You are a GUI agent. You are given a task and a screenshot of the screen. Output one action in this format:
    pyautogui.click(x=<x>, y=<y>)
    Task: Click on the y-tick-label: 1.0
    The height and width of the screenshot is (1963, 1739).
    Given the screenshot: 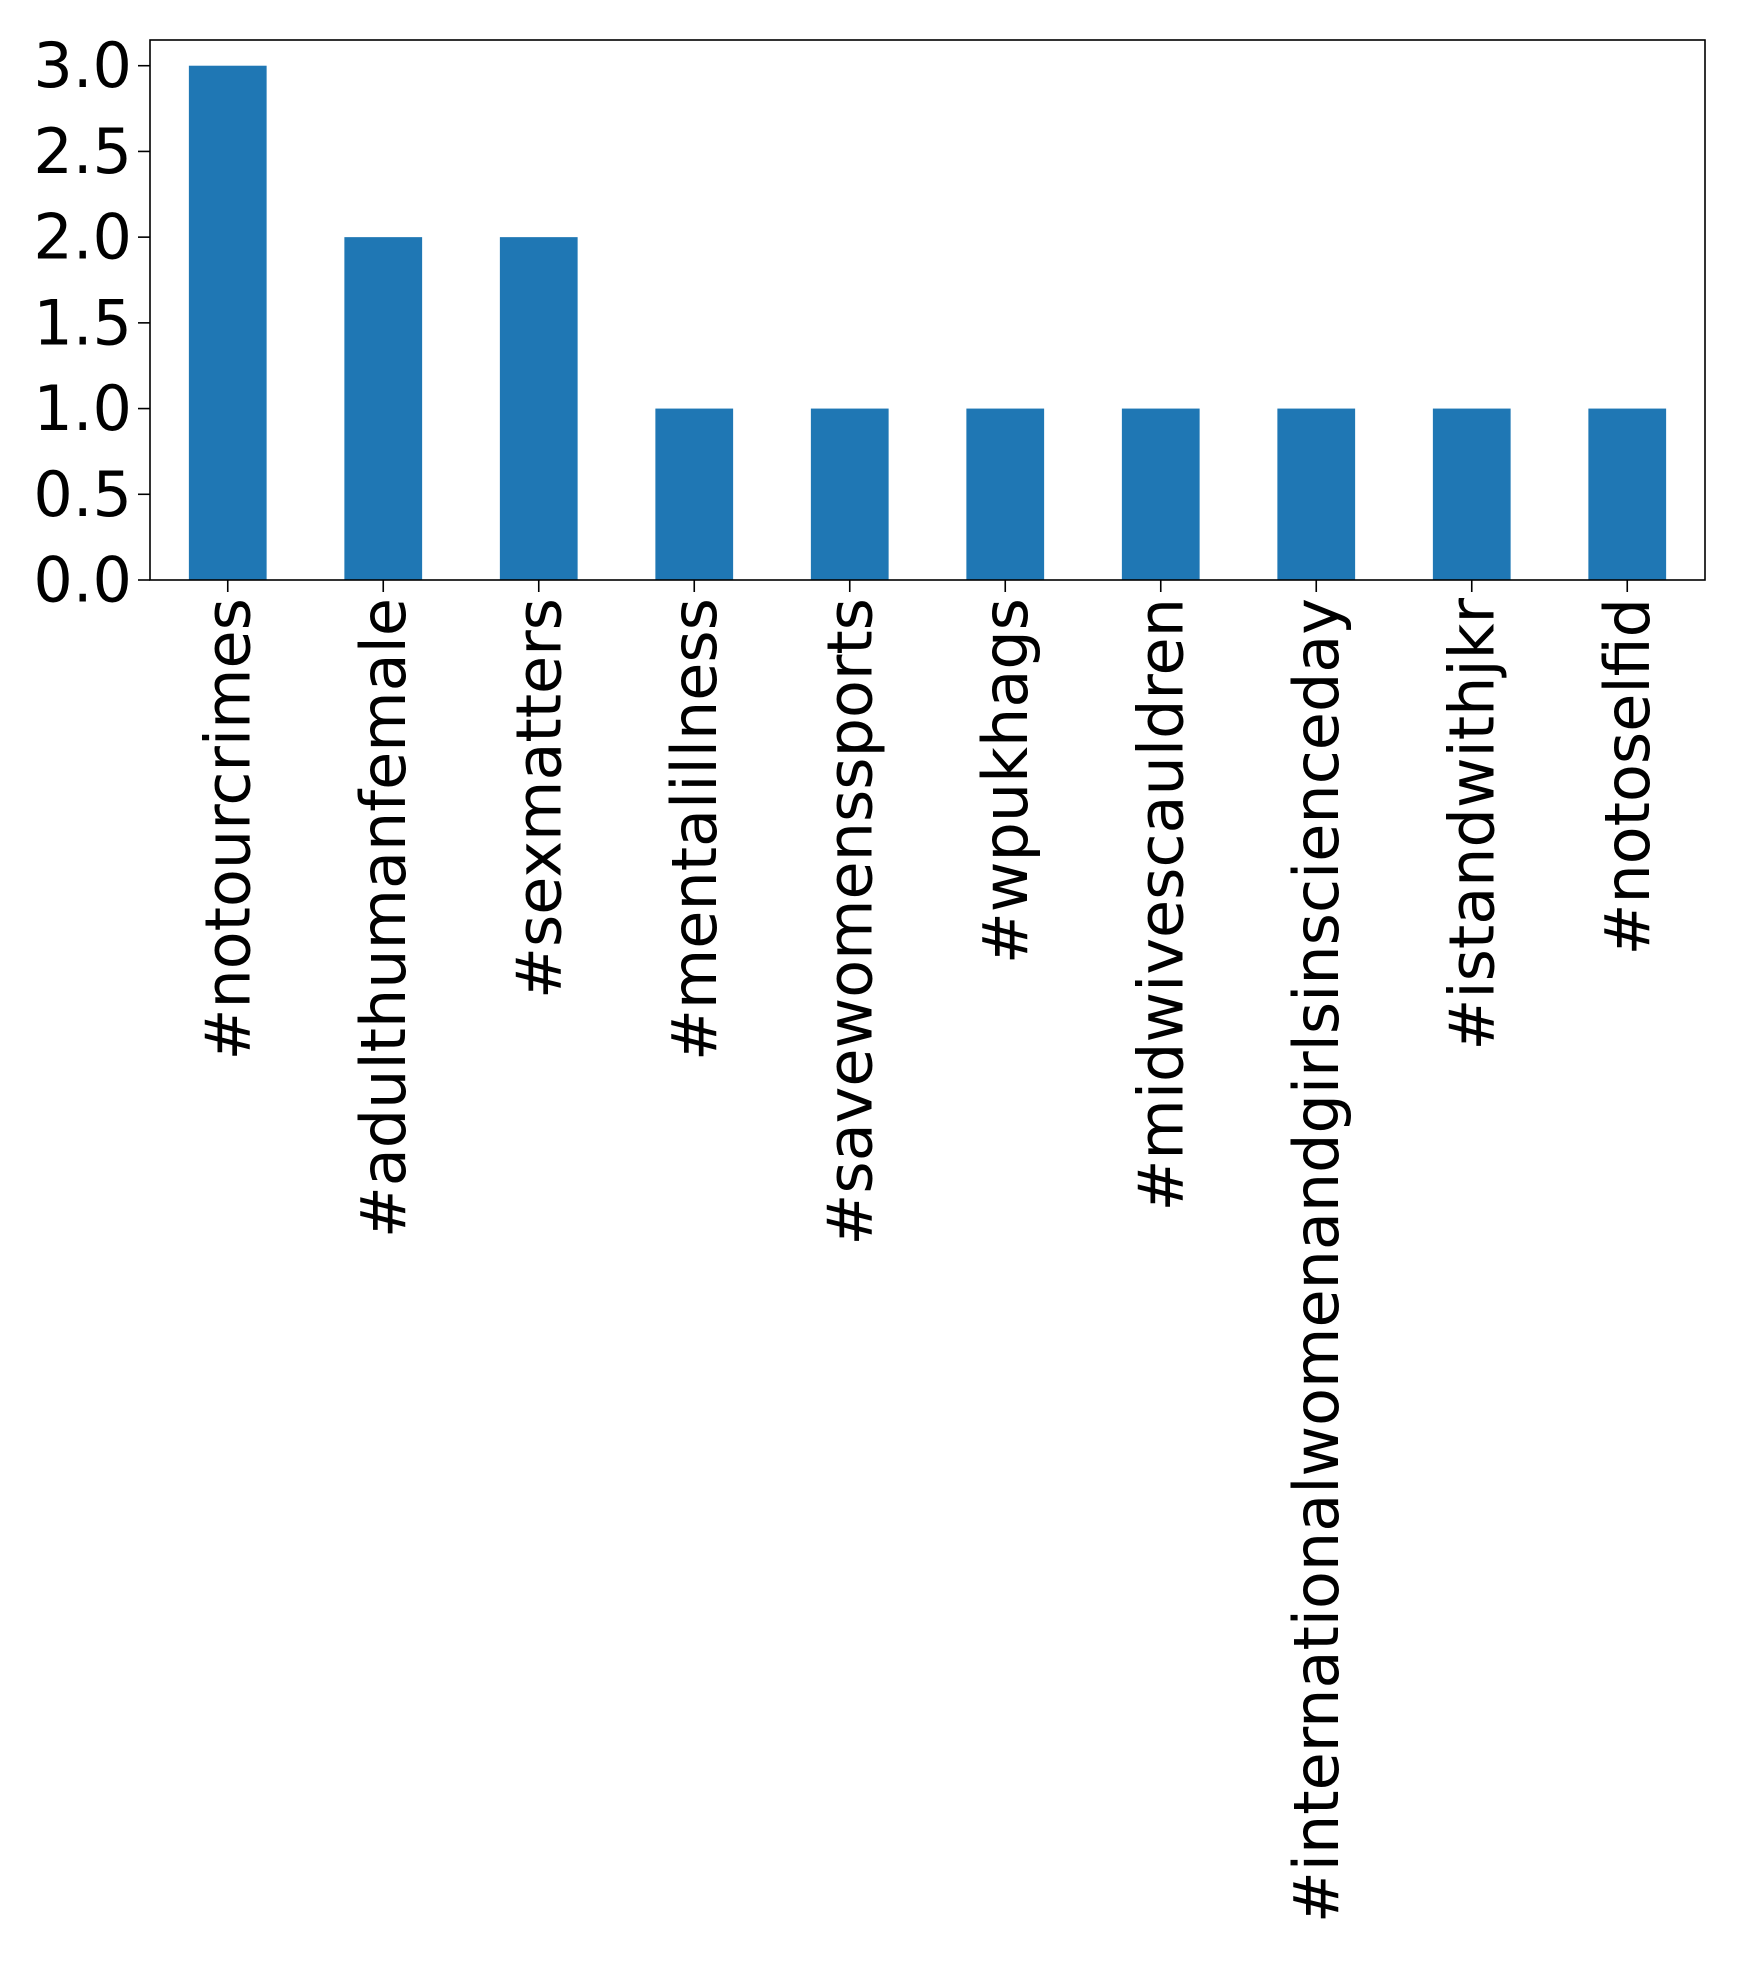 What is the action you would take?
    pyautogui.click(x=82, y=408)
    